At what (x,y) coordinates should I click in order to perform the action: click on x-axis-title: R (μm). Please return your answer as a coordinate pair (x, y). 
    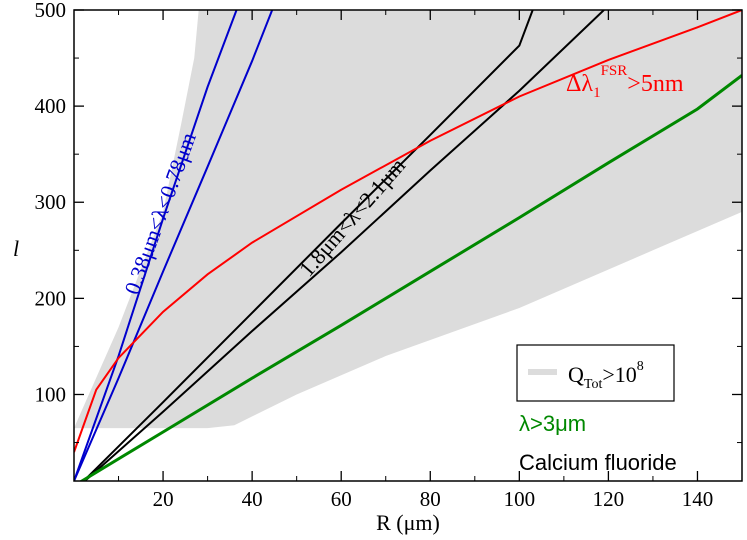
    Looking at the image, I should click on (408, 522).